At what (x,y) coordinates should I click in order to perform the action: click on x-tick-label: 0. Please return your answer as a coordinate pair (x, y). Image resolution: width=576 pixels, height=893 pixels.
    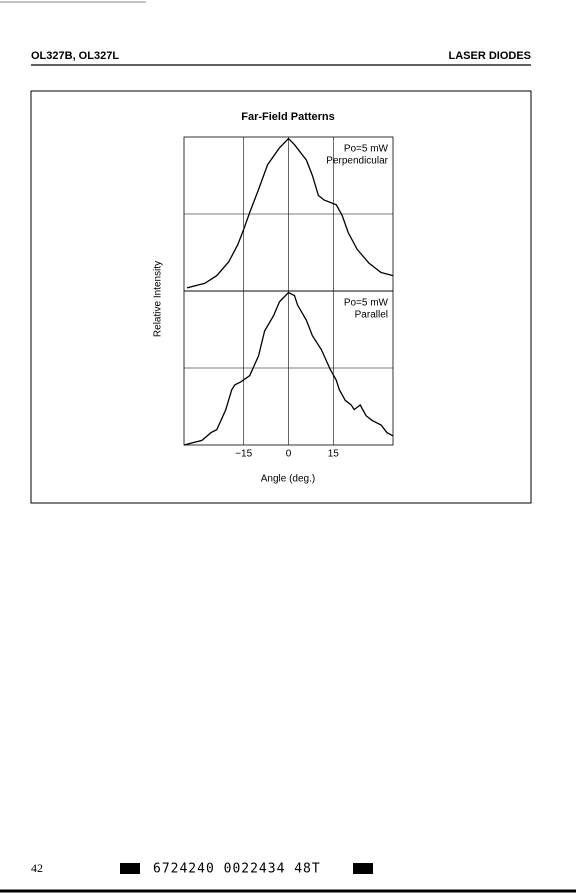
    Looking at the image, I should click on (289, 454).